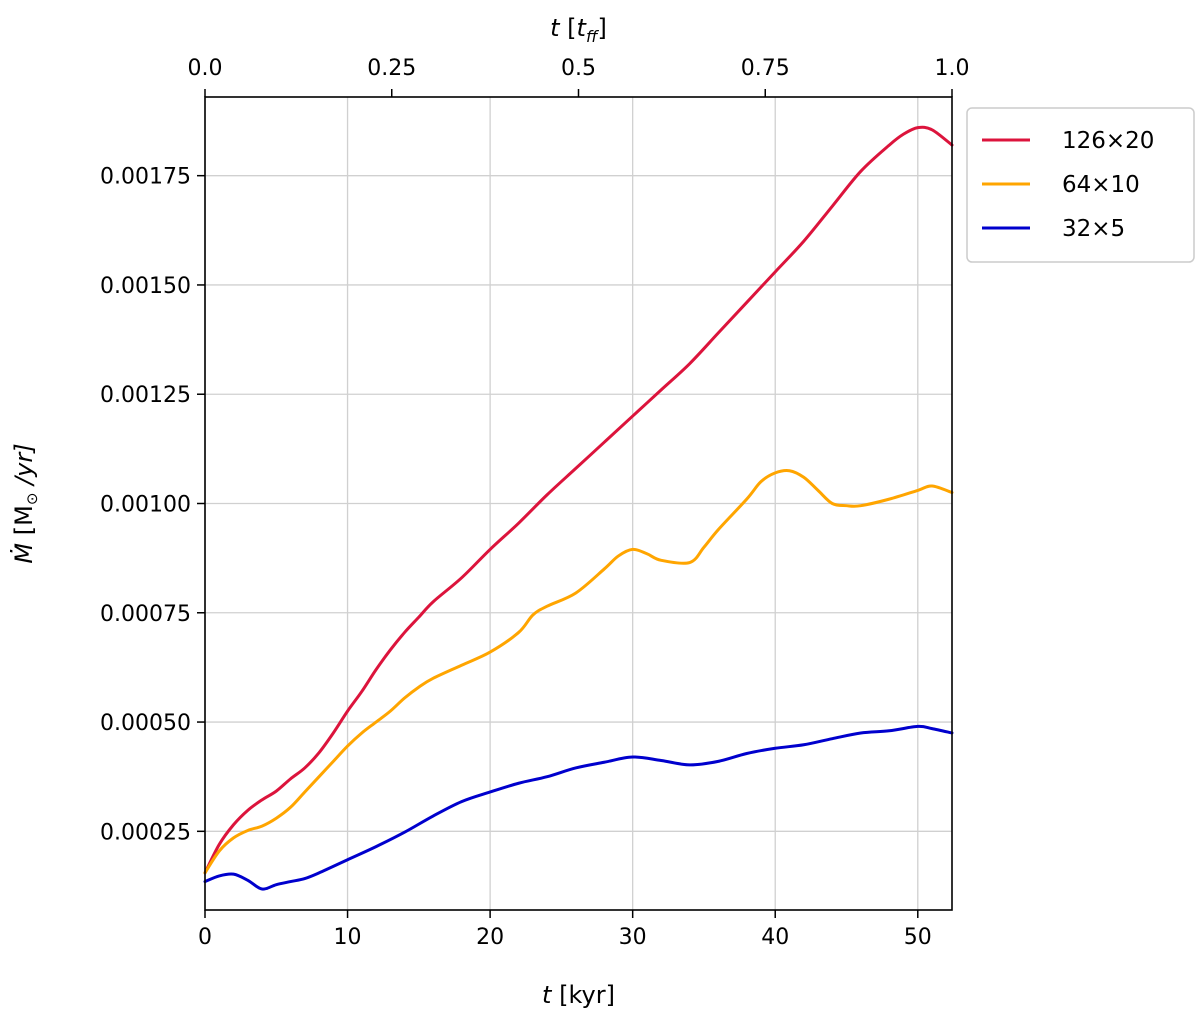 The image size is (1200, 1014). Describe the element at coordinates (568, 28) in the screenshot. I see `x-axis-label-top-open: [` at that location.